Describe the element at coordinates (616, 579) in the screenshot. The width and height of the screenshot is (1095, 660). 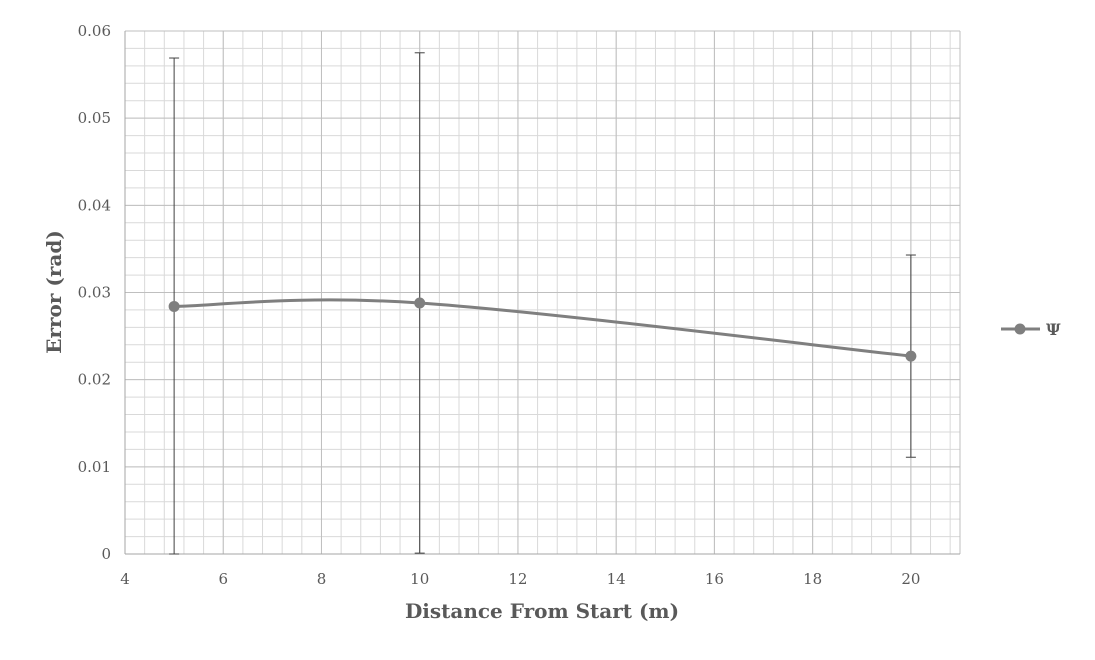
I see `x-tick-label: 14` at that location.